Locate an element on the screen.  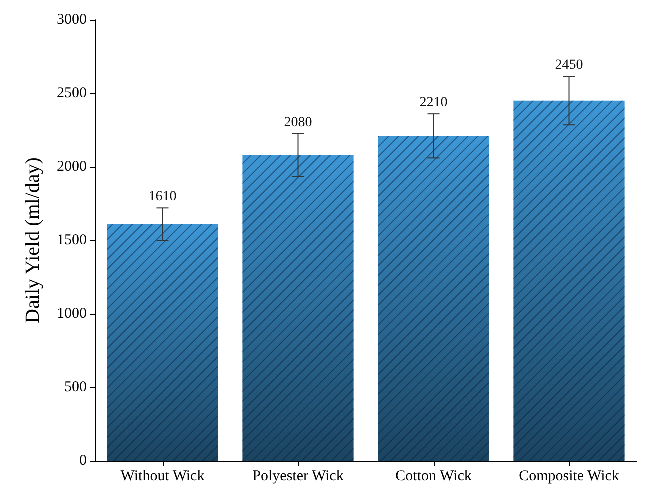
data-label: 2210 is located at coordinates (434, 103).